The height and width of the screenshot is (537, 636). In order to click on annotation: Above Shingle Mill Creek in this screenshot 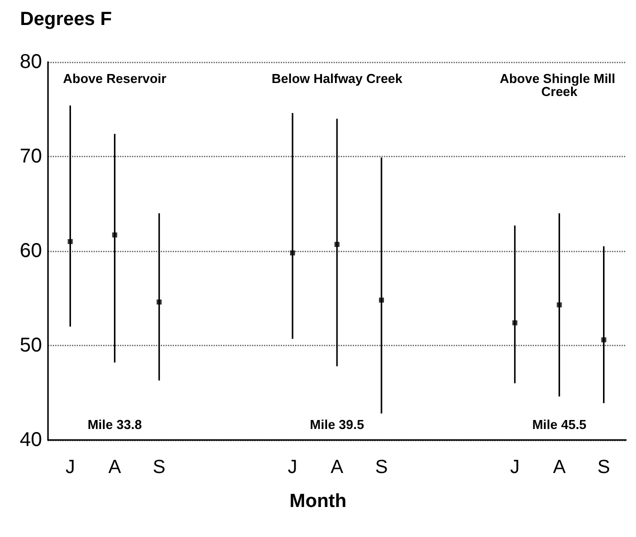, I will do `click(559, 85)`.